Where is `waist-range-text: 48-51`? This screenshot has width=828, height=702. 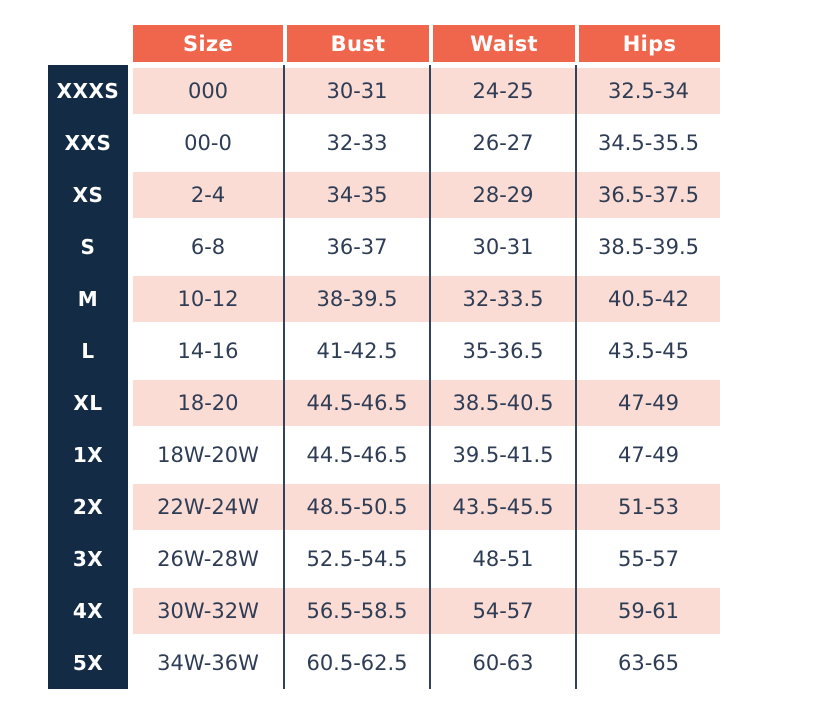
waist-range-text: 48-51 is located at coordinates (503, 559).